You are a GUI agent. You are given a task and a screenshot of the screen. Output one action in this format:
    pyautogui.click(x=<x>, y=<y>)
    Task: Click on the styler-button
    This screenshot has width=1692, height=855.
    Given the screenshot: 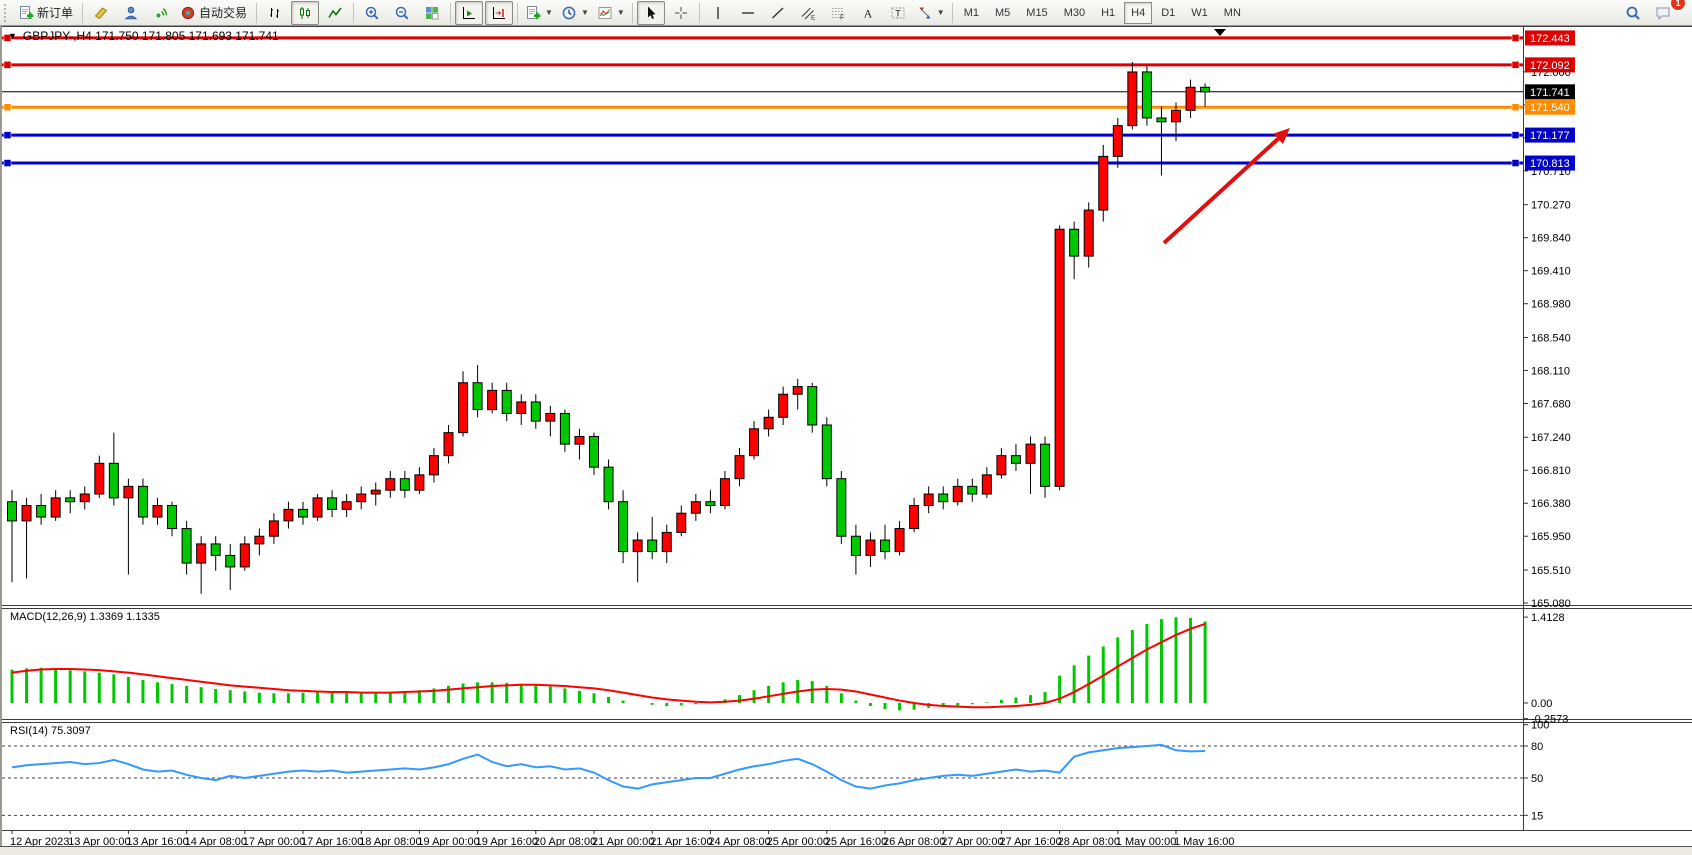 What is the action you would take?
    pyautogui.click(x=101, y=13)
    